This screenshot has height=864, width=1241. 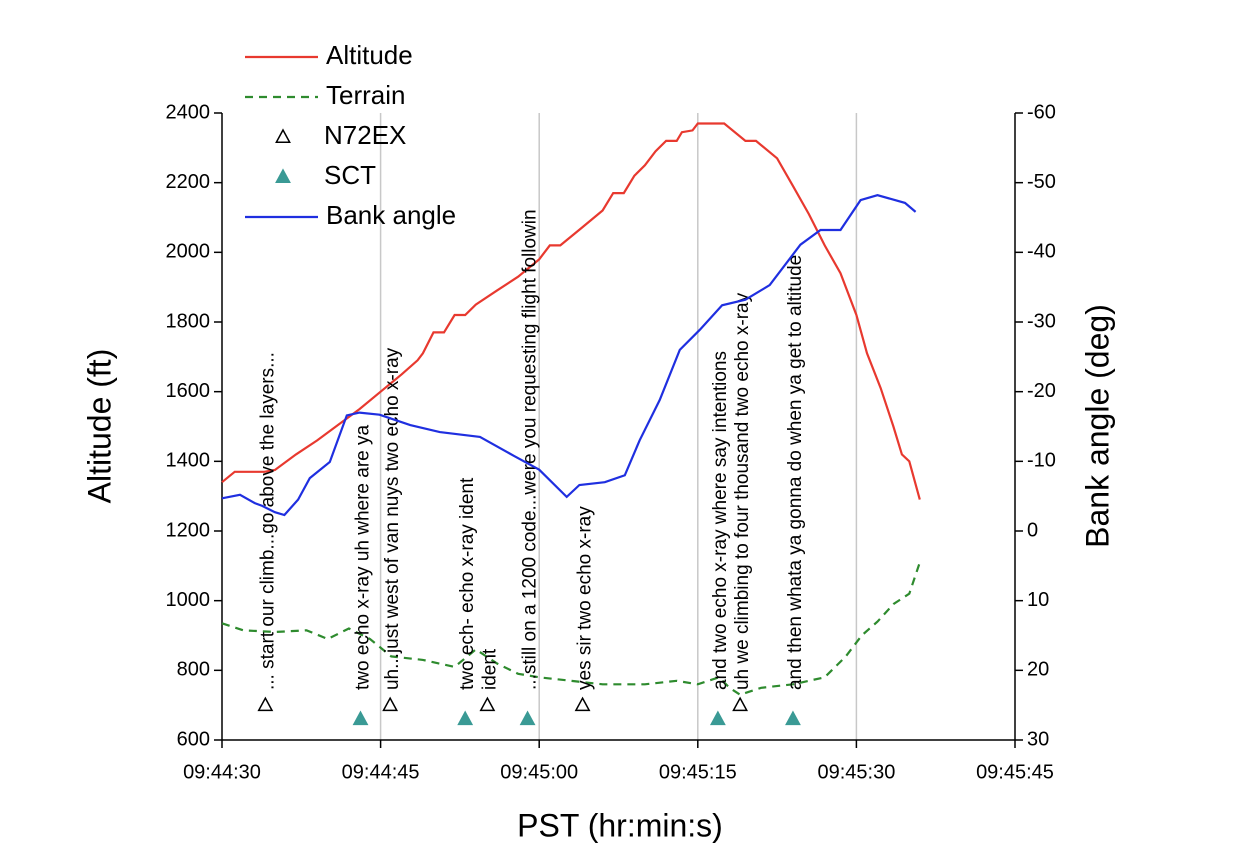 I want to click on x-tick-label: 09:45:30, so click(x=856, y=772).